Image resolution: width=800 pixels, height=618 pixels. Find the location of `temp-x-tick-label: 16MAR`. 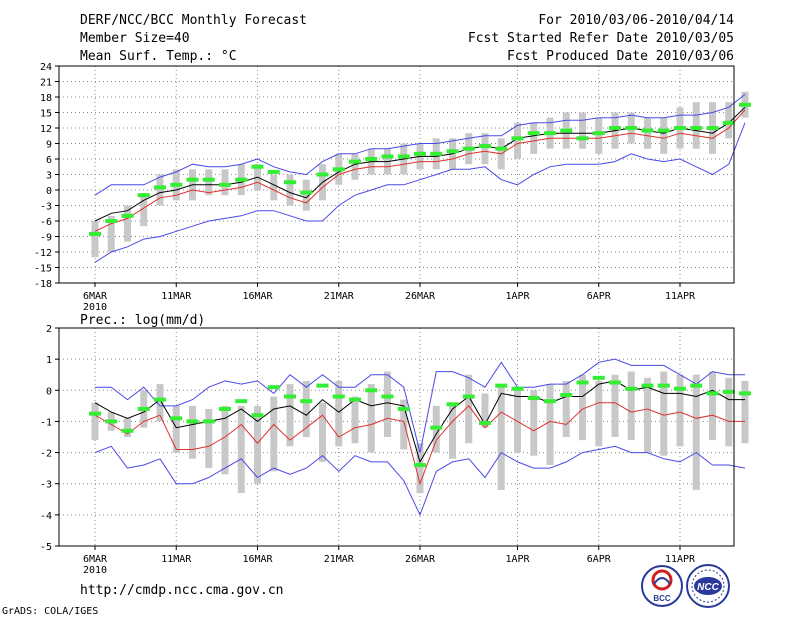

temp-x-tick-label: 16MAR is located at coordinates (257, 296).